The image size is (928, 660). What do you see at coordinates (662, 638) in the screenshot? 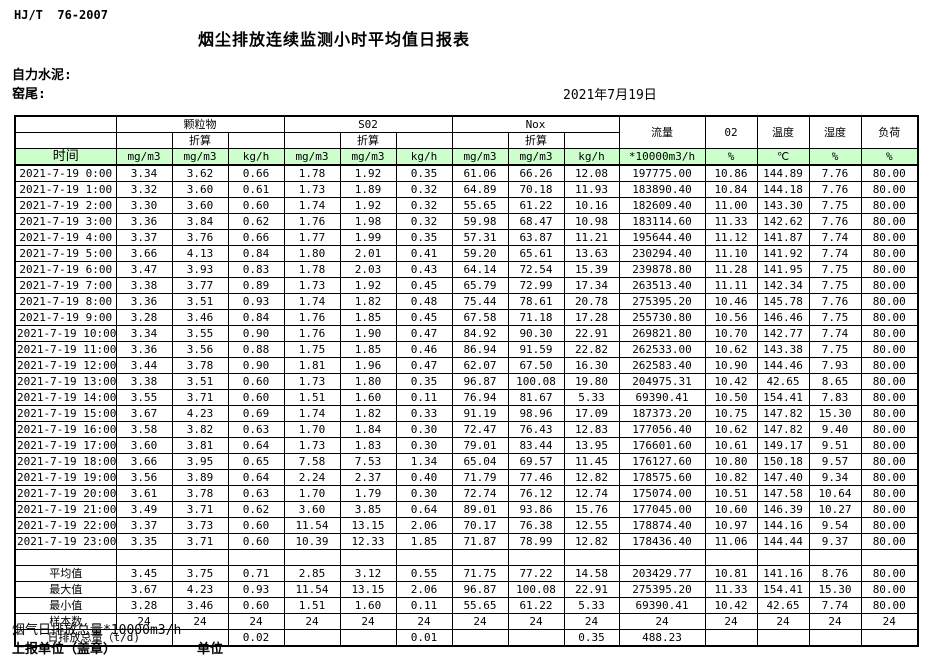
I see `summary-value: 488.23` at bounding box center [662, 638].